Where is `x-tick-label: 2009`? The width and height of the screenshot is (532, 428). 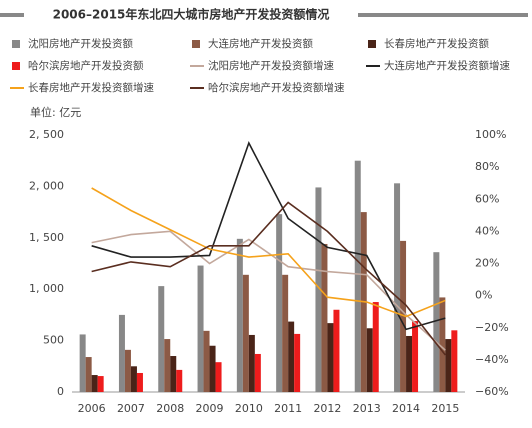
x-tick-label: 2009 is located at coordinates (210, 408).